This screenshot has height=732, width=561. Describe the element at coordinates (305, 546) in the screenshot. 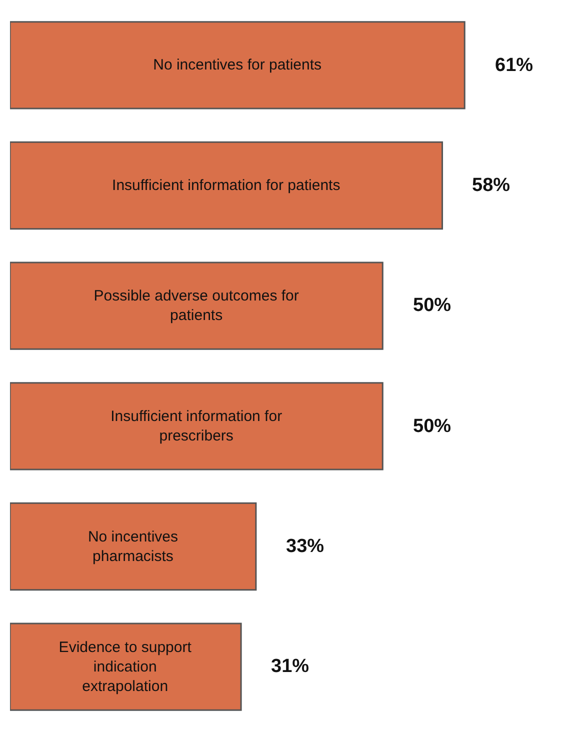

I see `data-label: 33%` at that location.